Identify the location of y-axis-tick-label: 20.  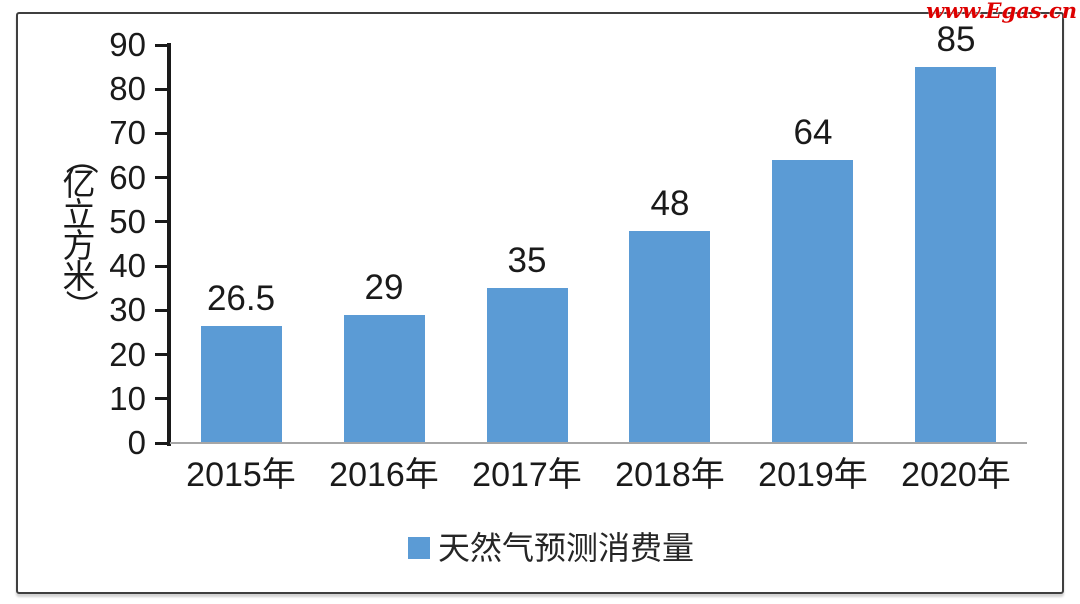
(127, 354).